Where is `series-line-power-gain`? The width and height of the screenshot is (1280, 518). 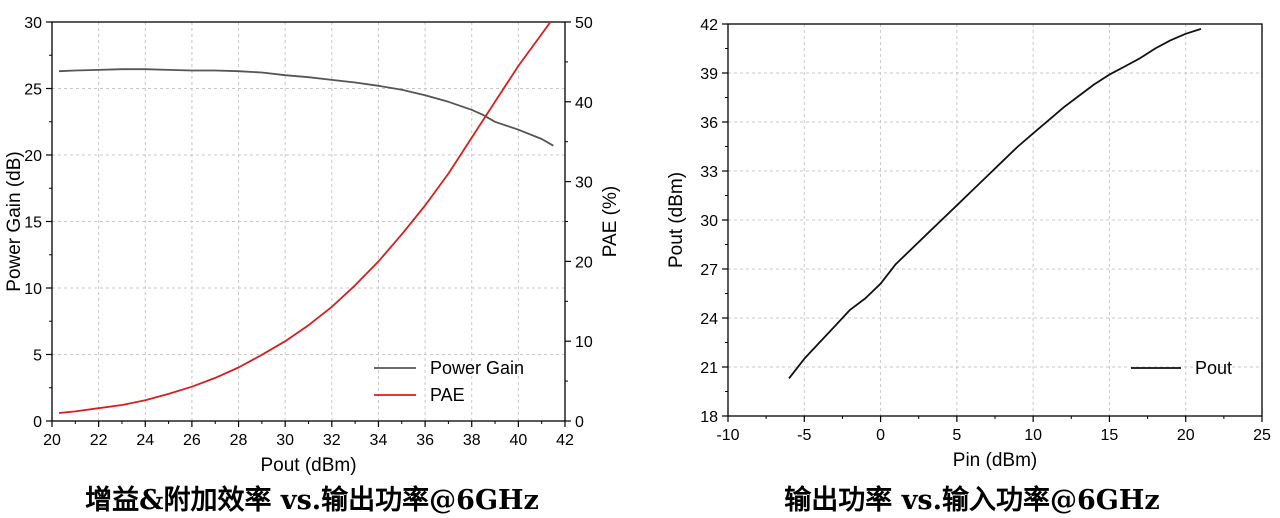 series-line-power-gain is located at coordinates (306, 107).